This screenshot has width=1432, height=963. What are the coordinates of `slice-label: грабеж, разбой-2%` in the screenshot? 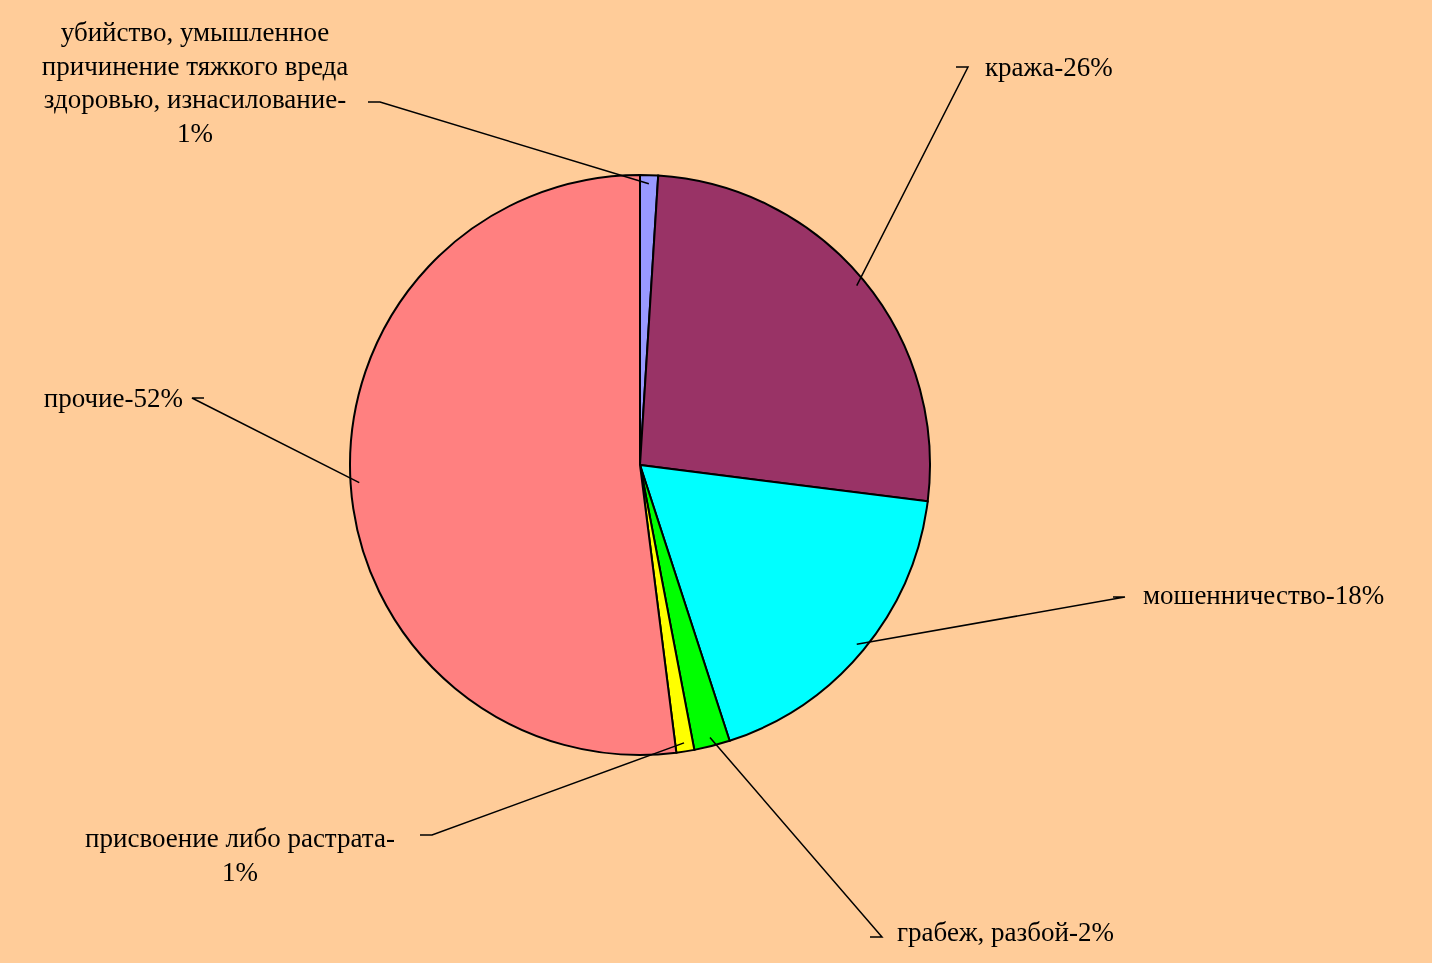 It's located at (1005, 931).